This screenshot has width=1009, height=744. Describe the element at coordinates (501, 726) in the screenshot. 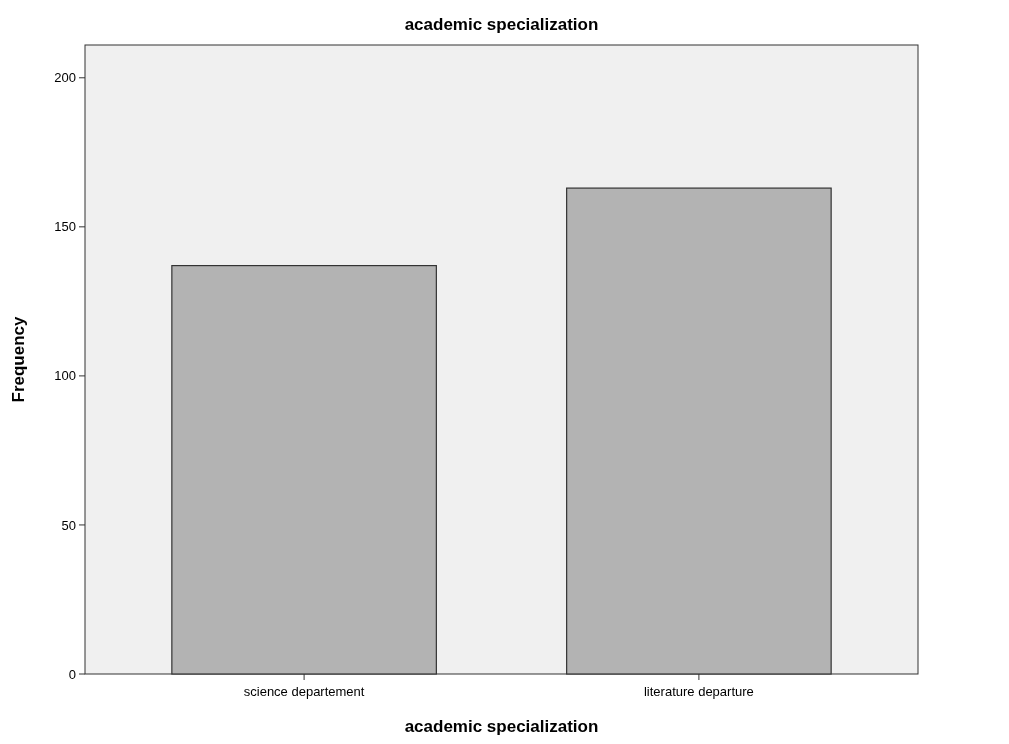

I see `x-axis-title: academic specialization` at that location.